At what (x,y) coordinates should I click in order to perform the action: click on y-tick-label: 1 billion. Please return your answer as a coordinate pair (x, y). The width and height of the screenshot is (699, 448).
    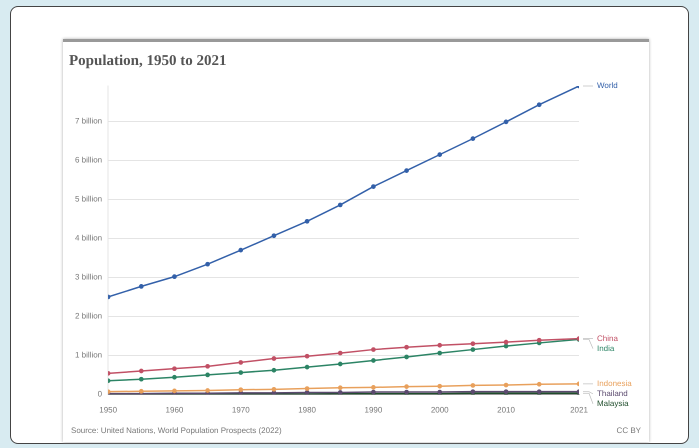
    Looking at the image, I should click on (88, 355).